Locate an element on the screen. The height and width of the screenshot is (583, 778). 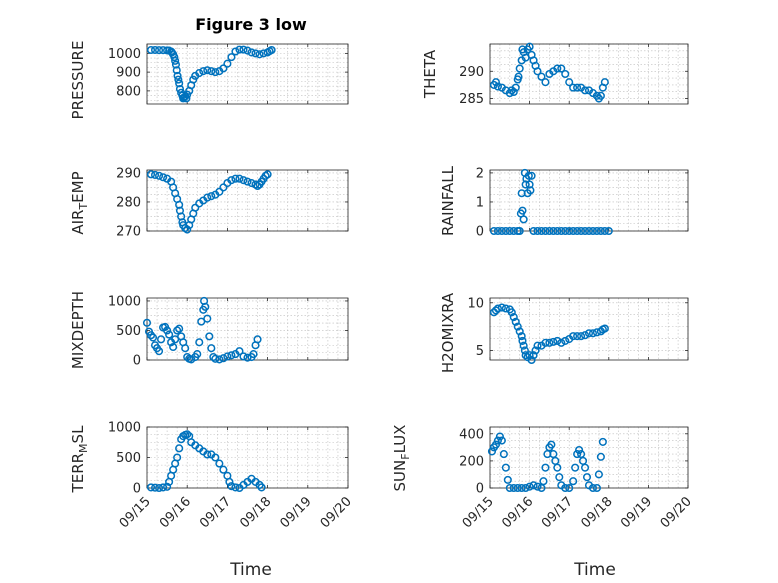
mixdepth-grid is located at coordinates (247, 329).